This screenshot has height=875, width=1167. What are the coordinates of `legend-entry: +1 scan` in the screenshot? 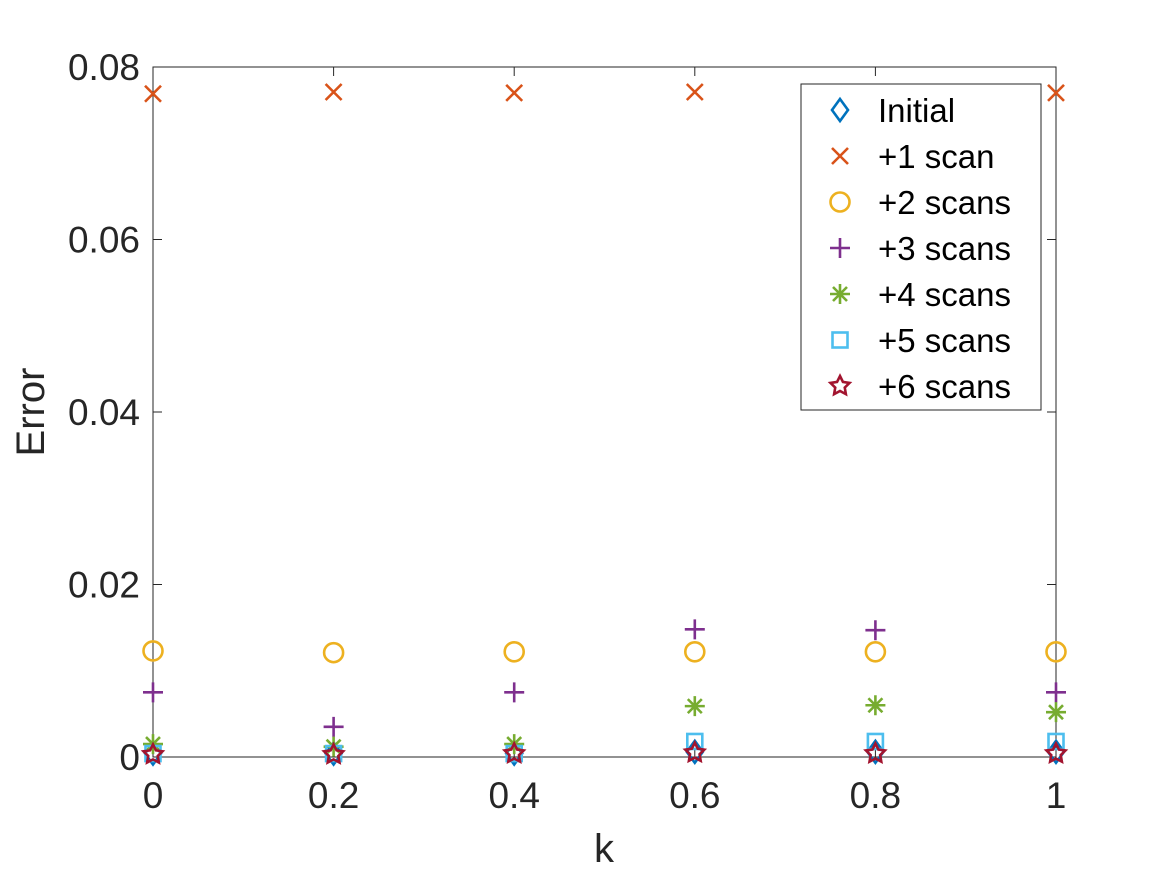 It's located at (913, 156).